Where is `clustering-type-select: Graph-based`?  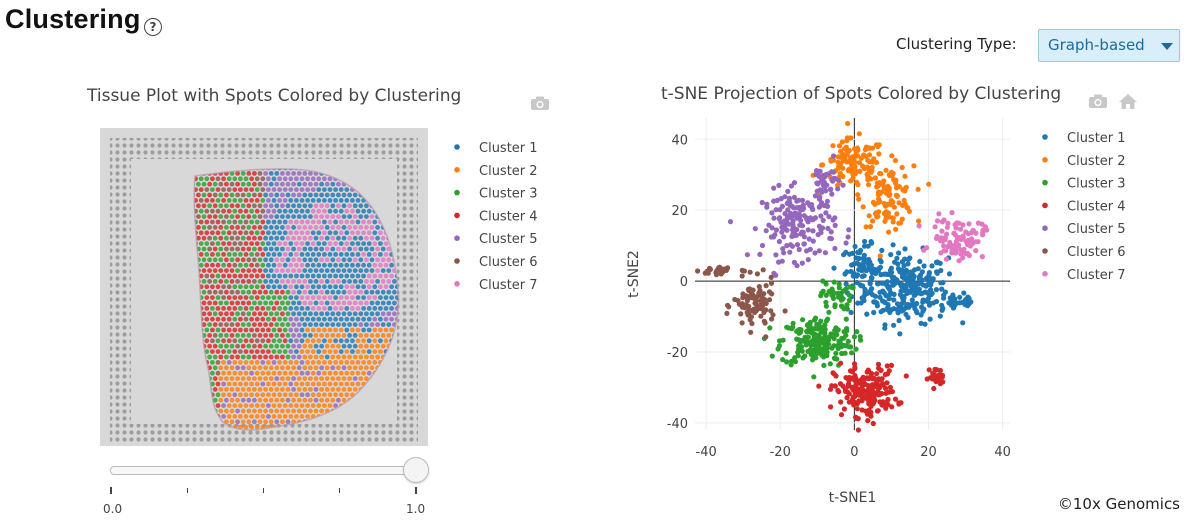 clustering-type-select: Graph-based is located at coordinates (1109, 45).